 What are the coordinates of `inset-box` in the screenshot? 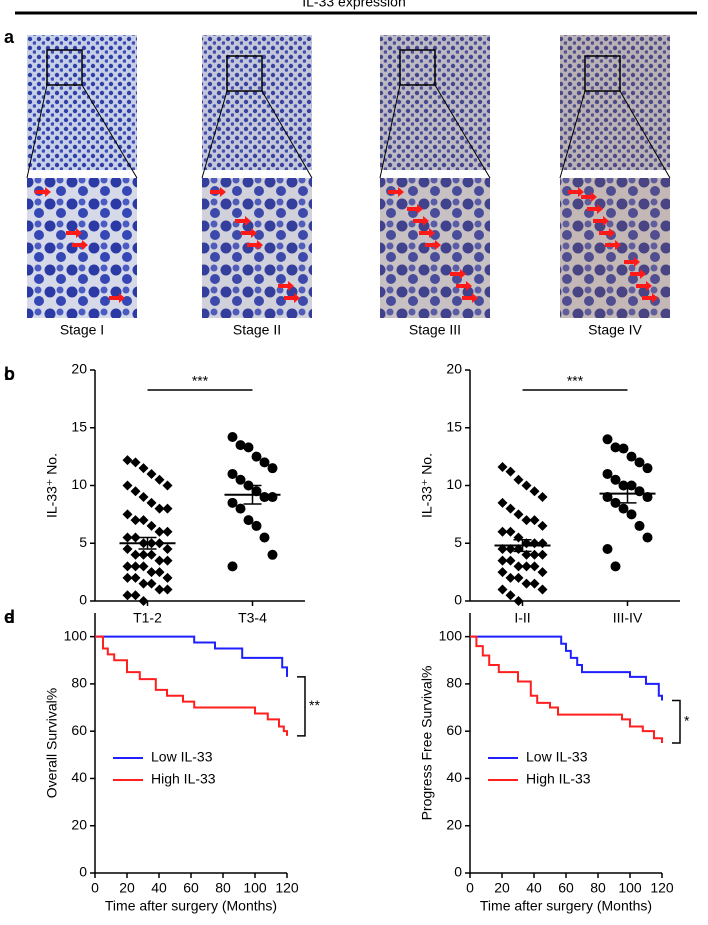 It's located at (244, 73).